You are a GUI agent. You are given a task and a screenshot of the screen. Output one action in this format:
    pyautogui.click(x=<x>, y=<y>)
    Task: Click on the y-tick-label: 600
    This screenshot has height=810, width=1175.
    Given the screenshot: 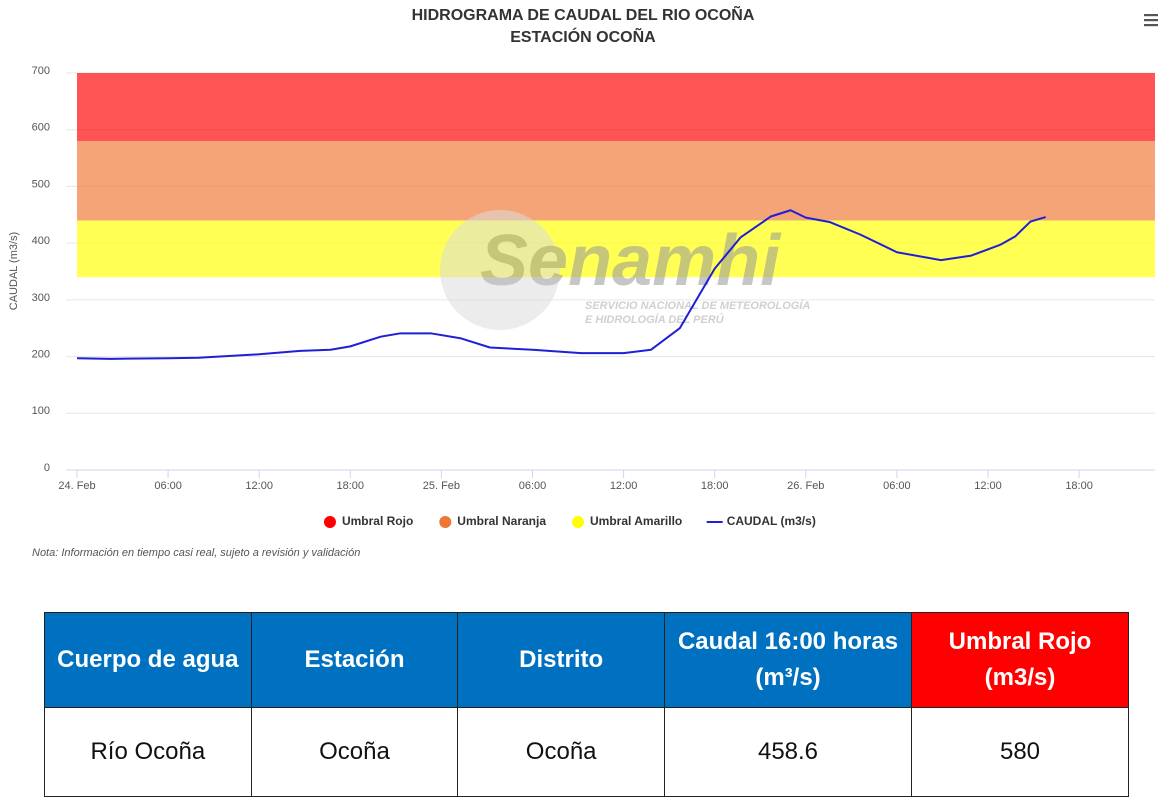 What is the action you would take?
    pyautogui.click(x=41, y=128)
    